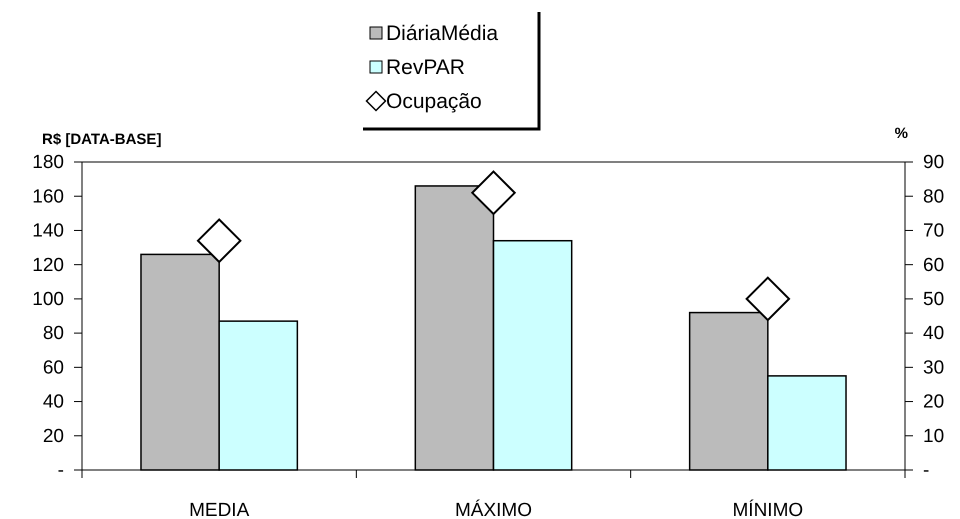  I want to click on y-tick-label: 100, so click(48, 299).